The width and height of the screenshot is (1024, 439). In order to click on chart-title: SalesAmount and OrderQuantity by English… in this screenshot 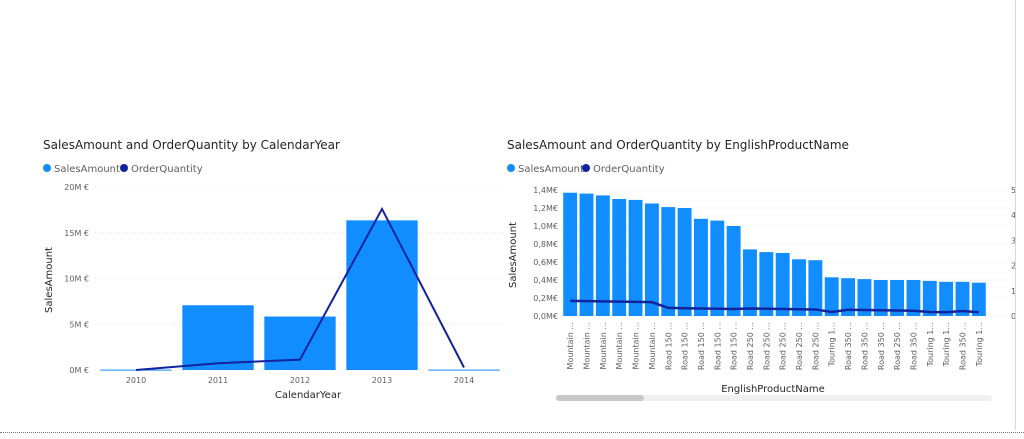, I will do `click(678, 145)`.